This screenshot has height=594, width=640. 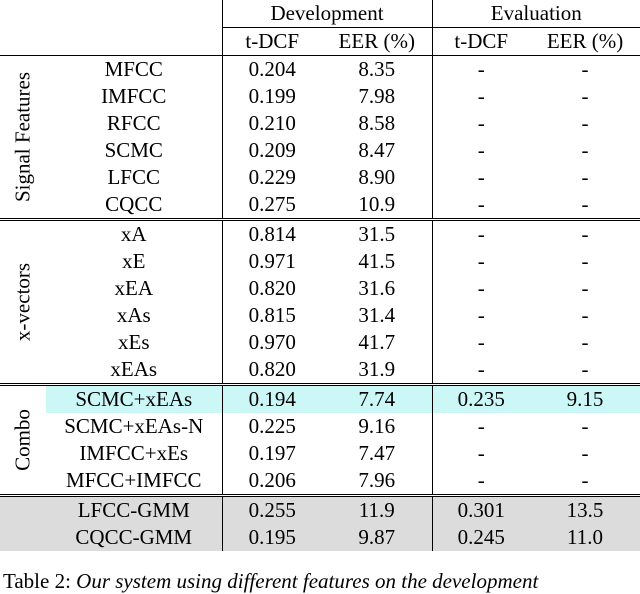 I want to click on header-row-1: Development Evaluation, so click(x=320, y=14).